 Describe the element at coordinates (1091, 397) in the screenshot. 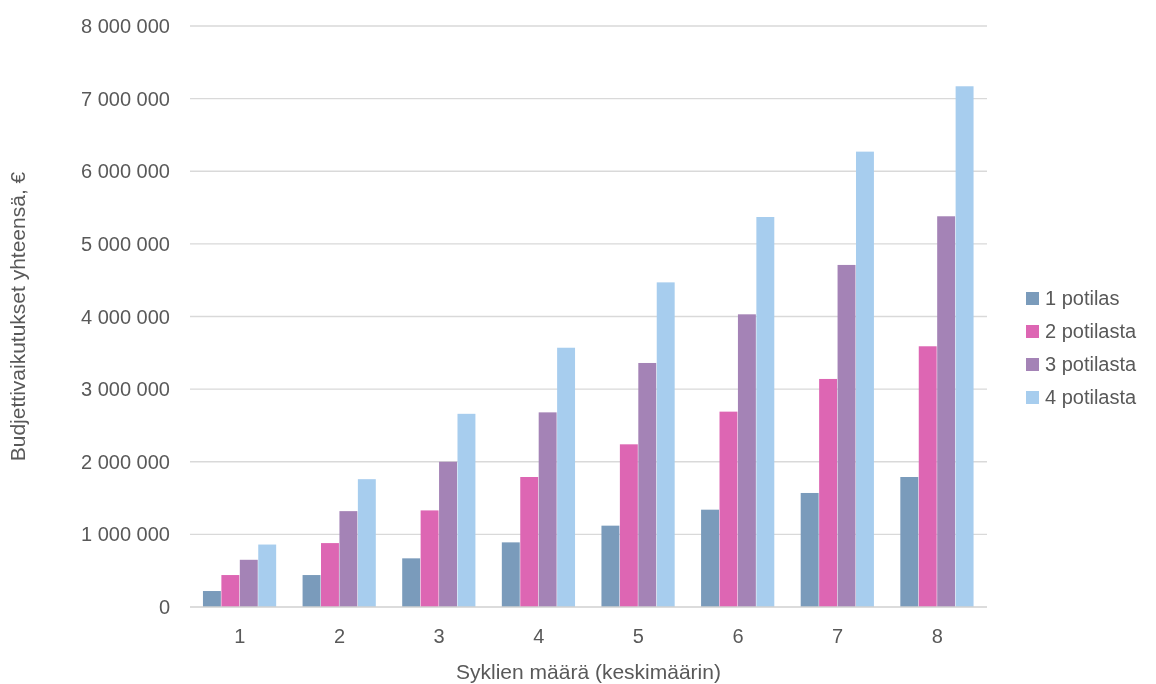

I see `legend-label: 4 potilasta` at that location.